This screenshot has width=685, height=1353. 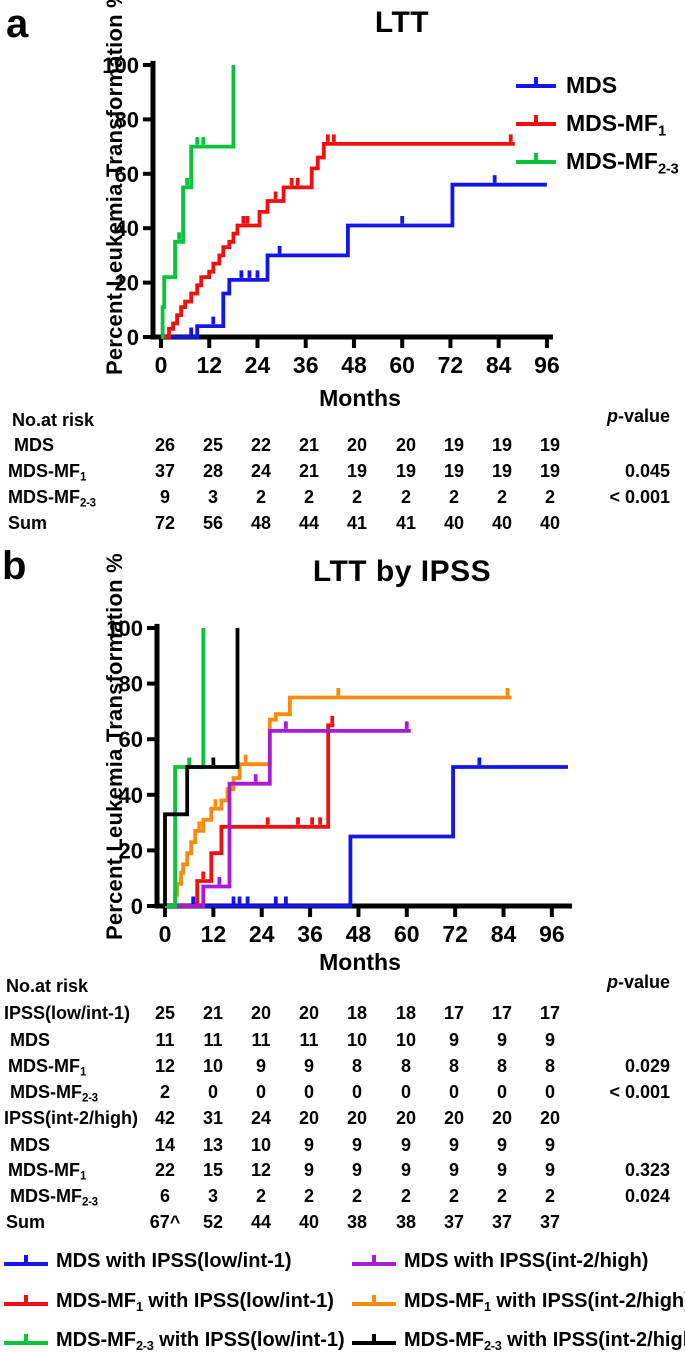 What do you see at coordinates (342, 1093) in the screenshot?
I see `risk-table-row: MDS-MF2-3 2 0 0 0 0 0 0 0 0 < 0.001` at bounding box center [342, 1093].